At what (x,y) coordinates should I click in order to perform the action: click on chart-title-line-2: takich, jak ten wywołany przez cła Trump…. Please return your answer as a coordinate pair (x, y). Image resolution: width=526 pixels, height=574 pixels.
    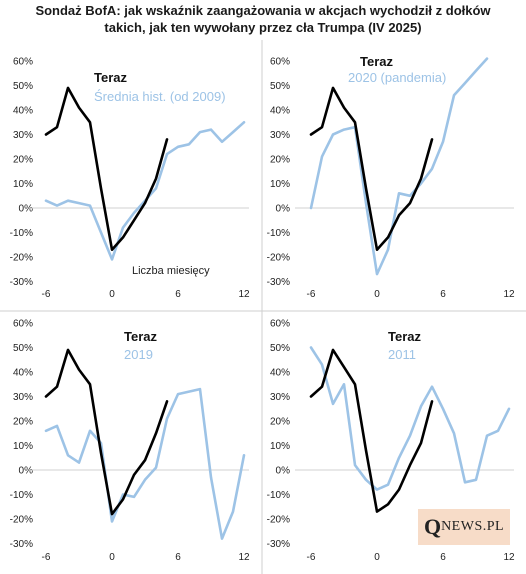
    Looking at the image, I should click on (263, 27).